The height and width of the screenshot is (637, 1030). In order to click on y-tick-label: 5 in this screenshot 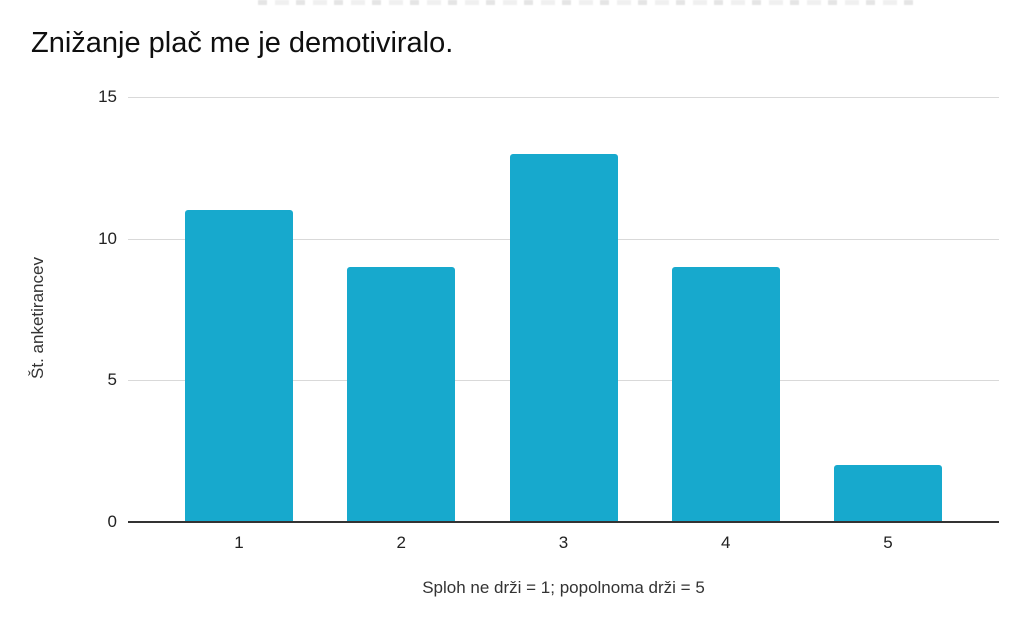, I will do `click(112, 380)`.